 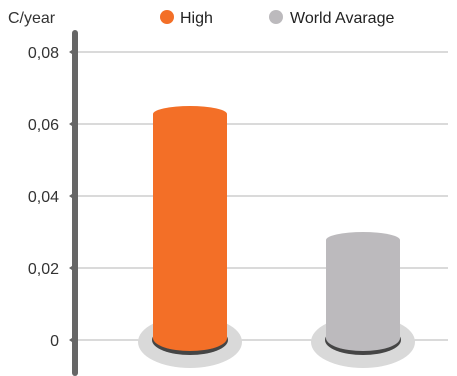 I want to click on legend: High World Avarage, so click(x=277, y=18).